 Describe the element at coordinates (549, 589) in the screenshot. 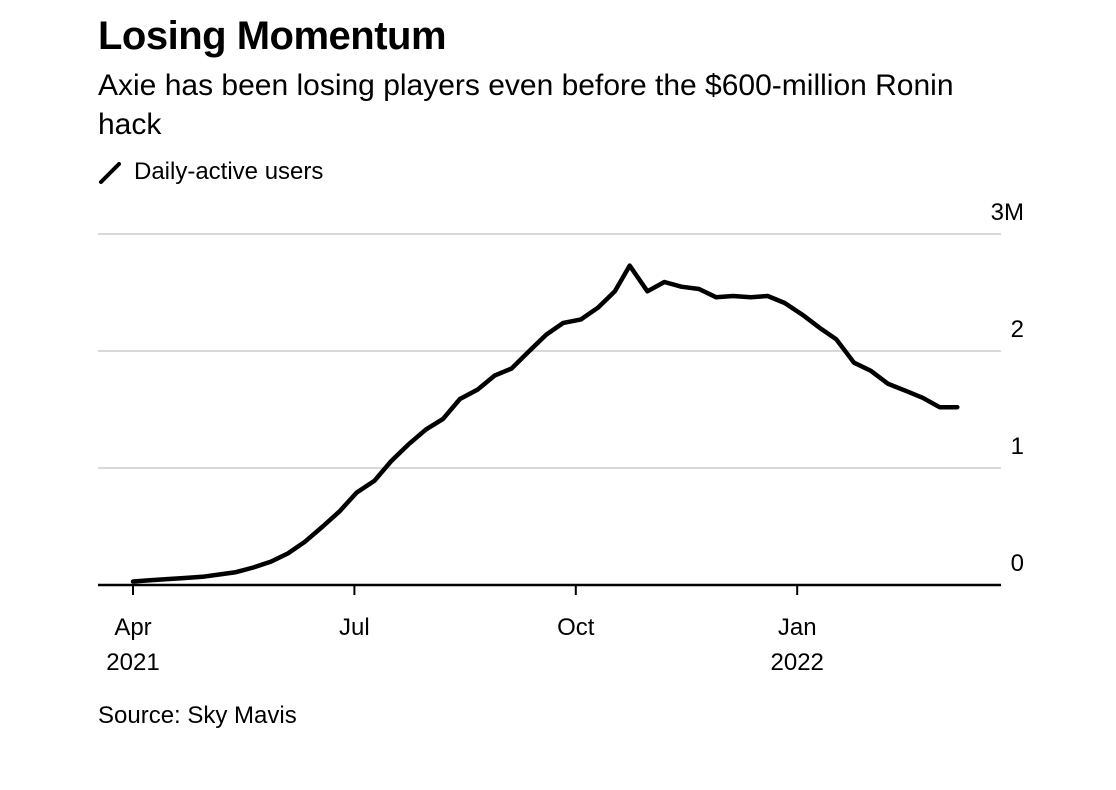

I see `axes` at that location.